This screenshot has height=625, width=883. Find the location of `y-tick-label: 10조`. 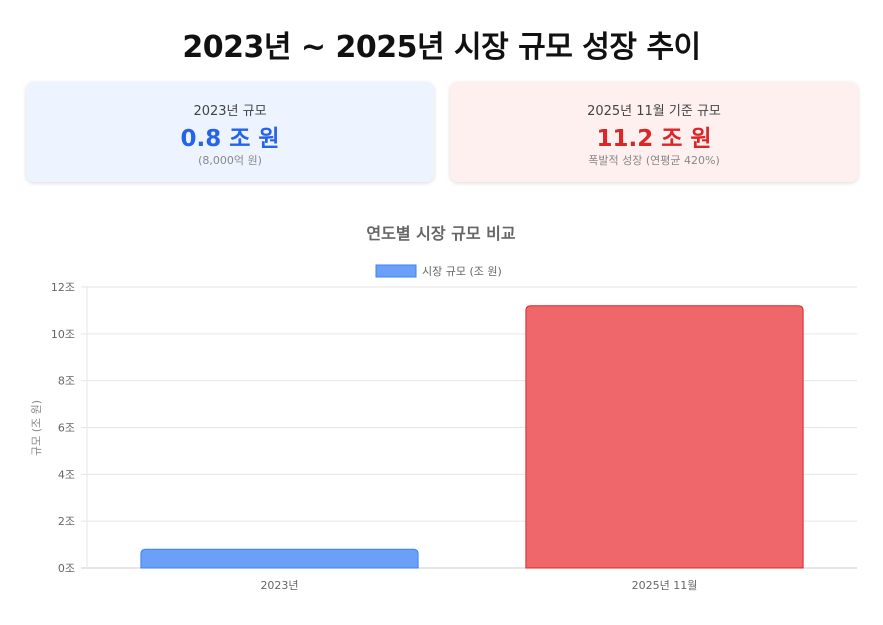

y-tick-label: 10조 is located at coordinates (63, 334).